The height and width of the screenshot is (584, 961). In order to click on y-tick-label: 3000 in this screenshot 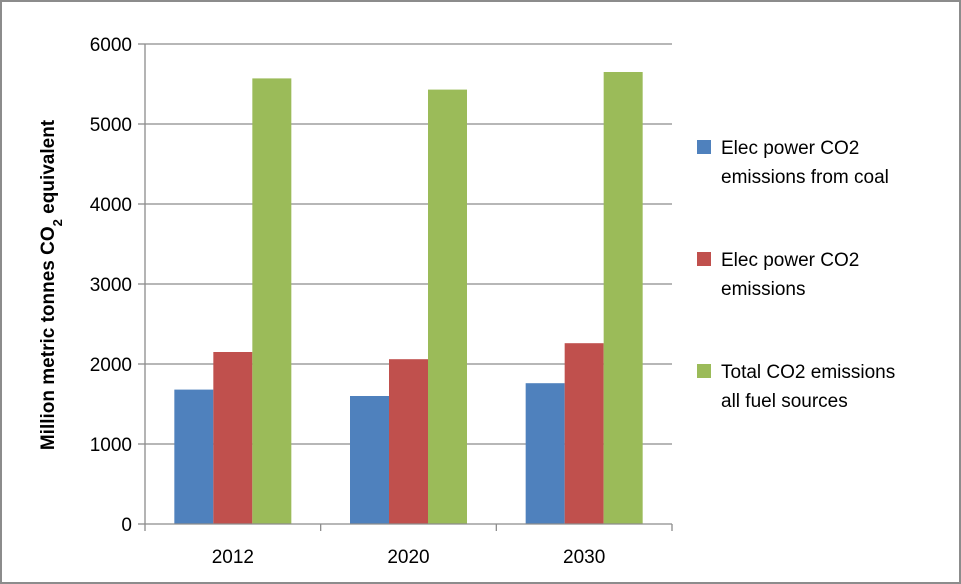, I will do `click(111, 285)`.